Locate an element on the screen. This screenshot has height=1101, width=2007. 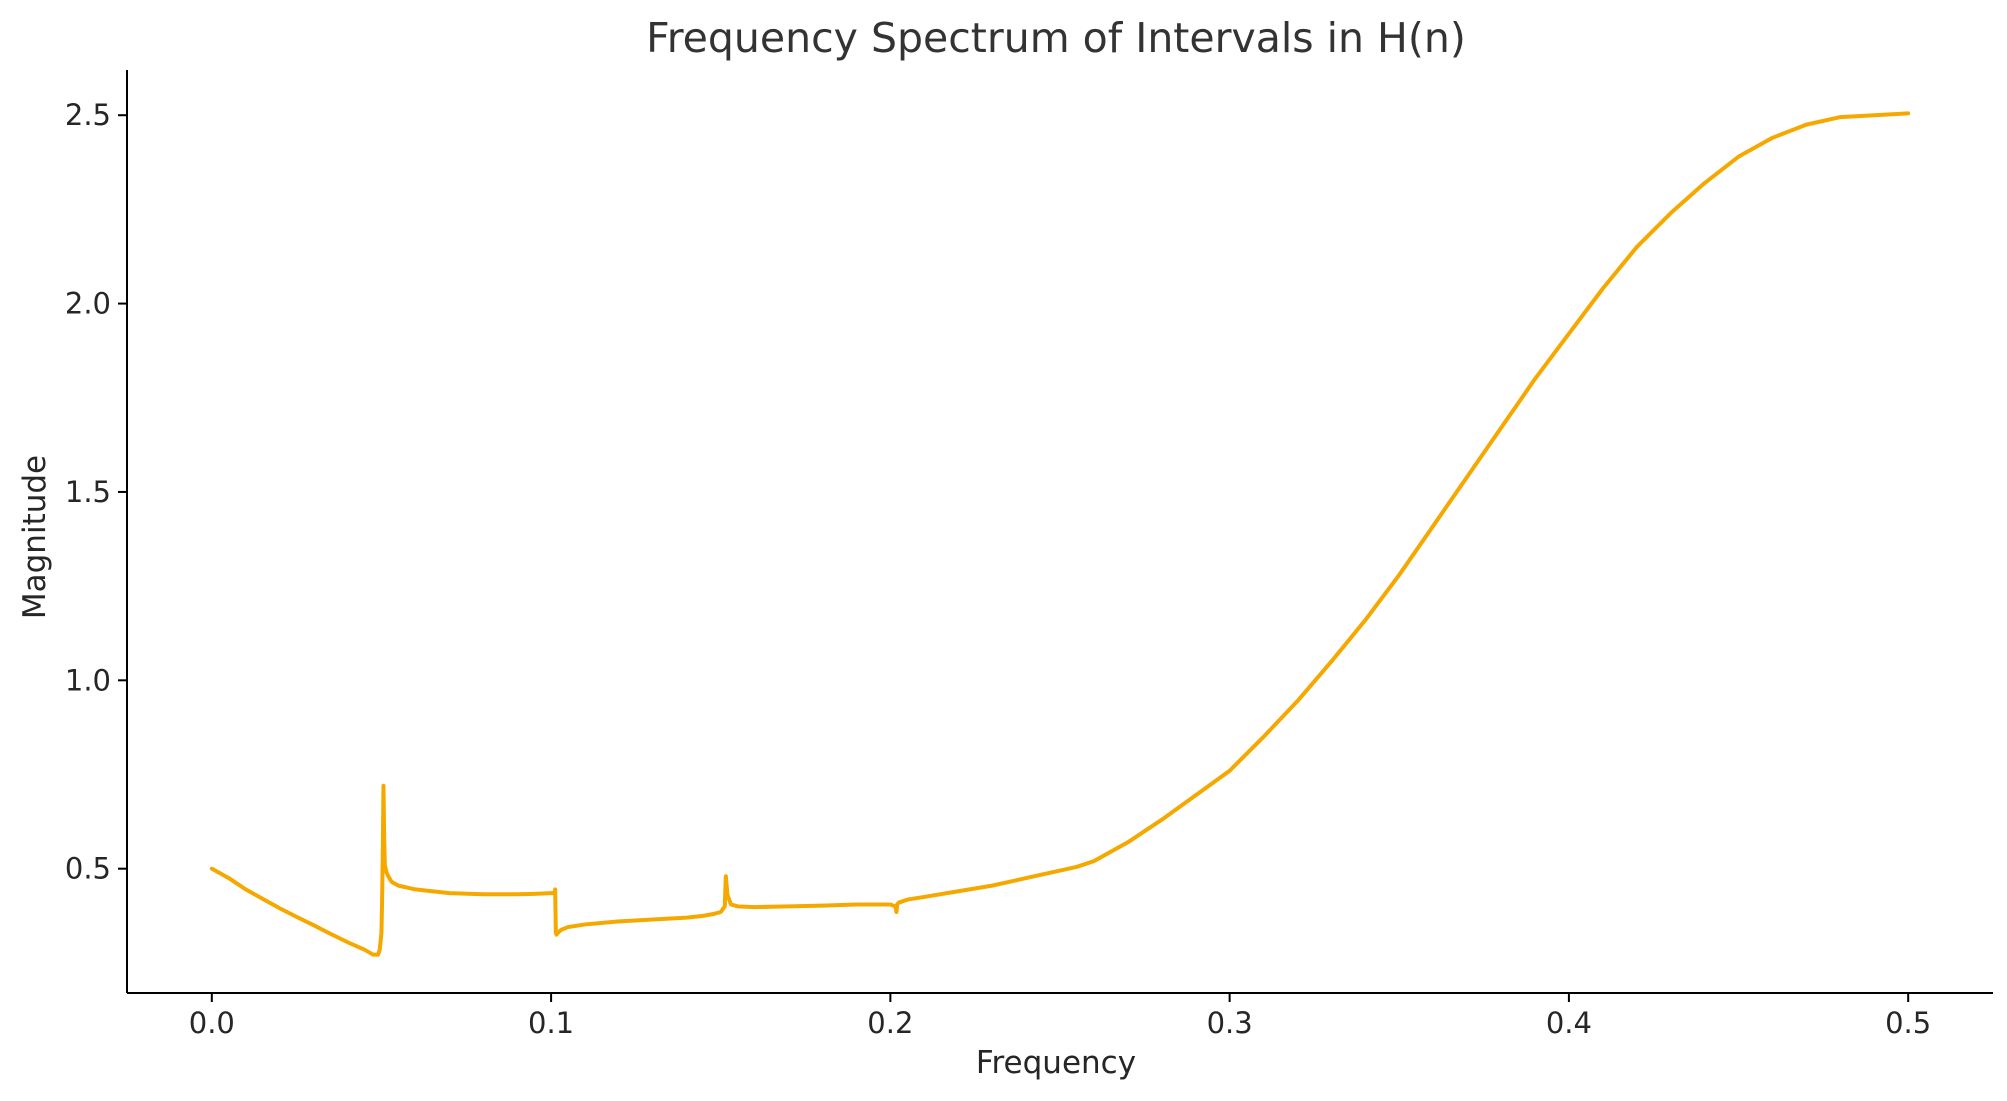
x-tick-label: 0.5 is located at coordinates (1908, 1023).